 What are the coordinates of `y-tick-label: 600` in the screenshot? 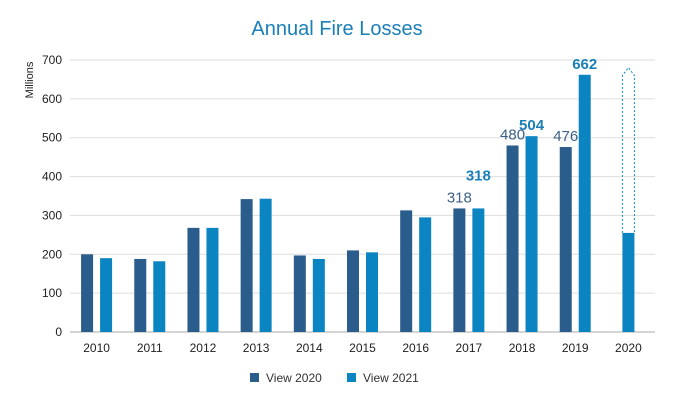 It's located at (52, 99).